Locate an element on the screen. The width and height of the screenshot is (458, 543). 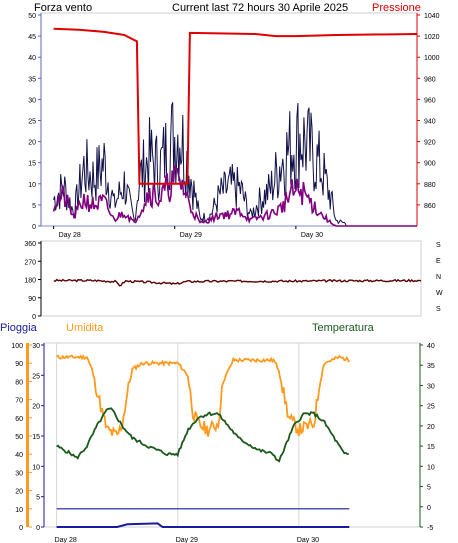
humidity-tick-label: 0 is located at coordinates (38, 528).